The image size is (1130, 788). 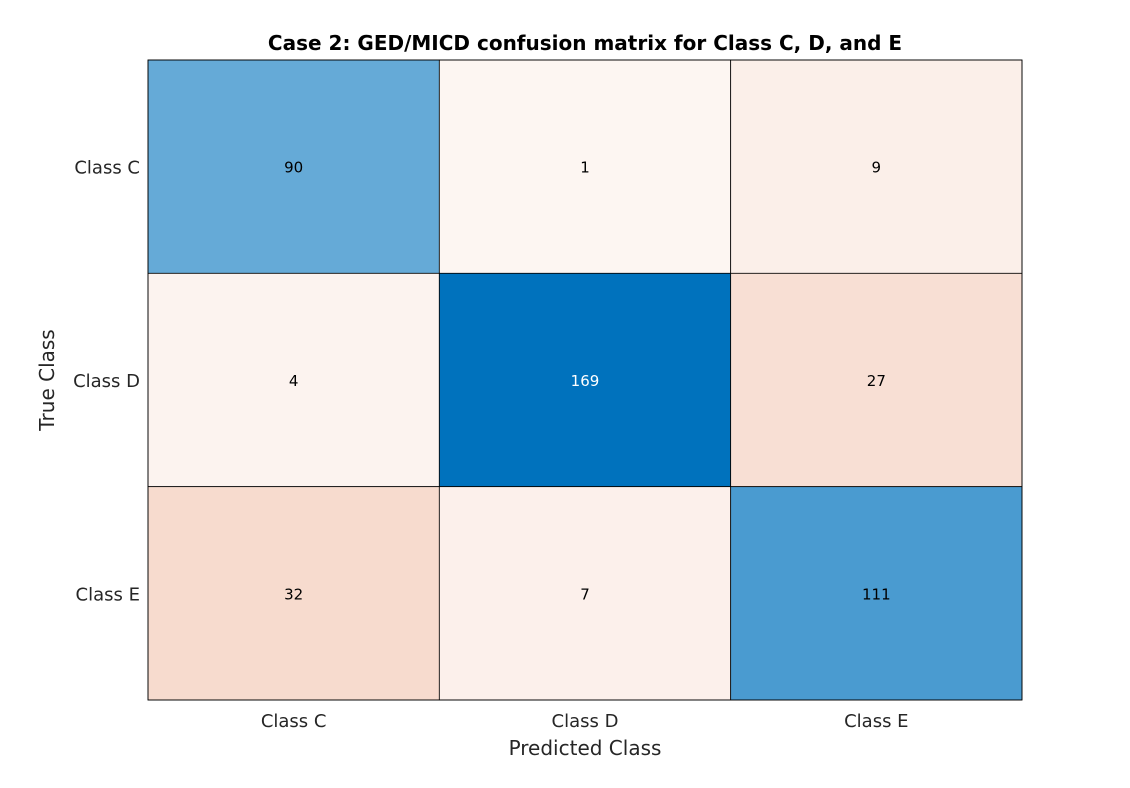 I want to click on y-tick-label: Class C, so click(x=107, y=168).